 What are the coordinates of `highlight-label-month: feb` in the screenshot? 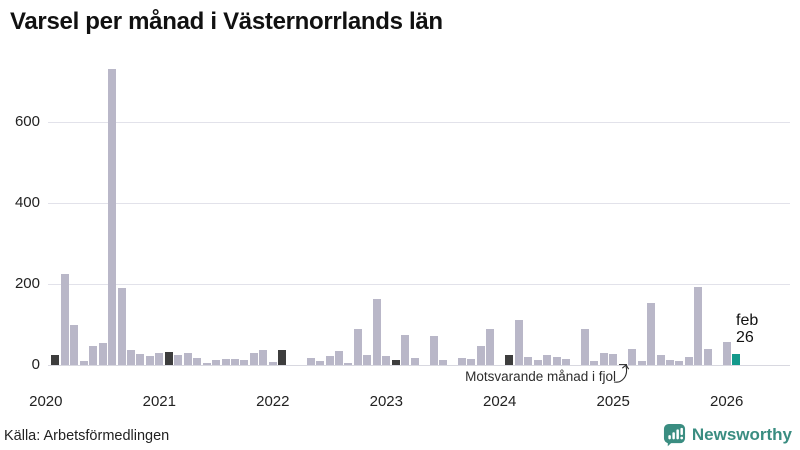 It's located at (747, 320).